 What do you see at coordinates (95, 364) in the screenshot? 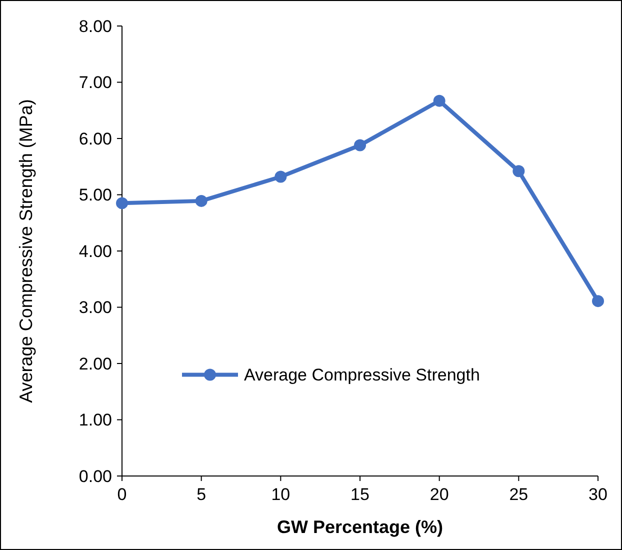
I see `y-tick-label: 2.00` at bounding box center [95, 364].